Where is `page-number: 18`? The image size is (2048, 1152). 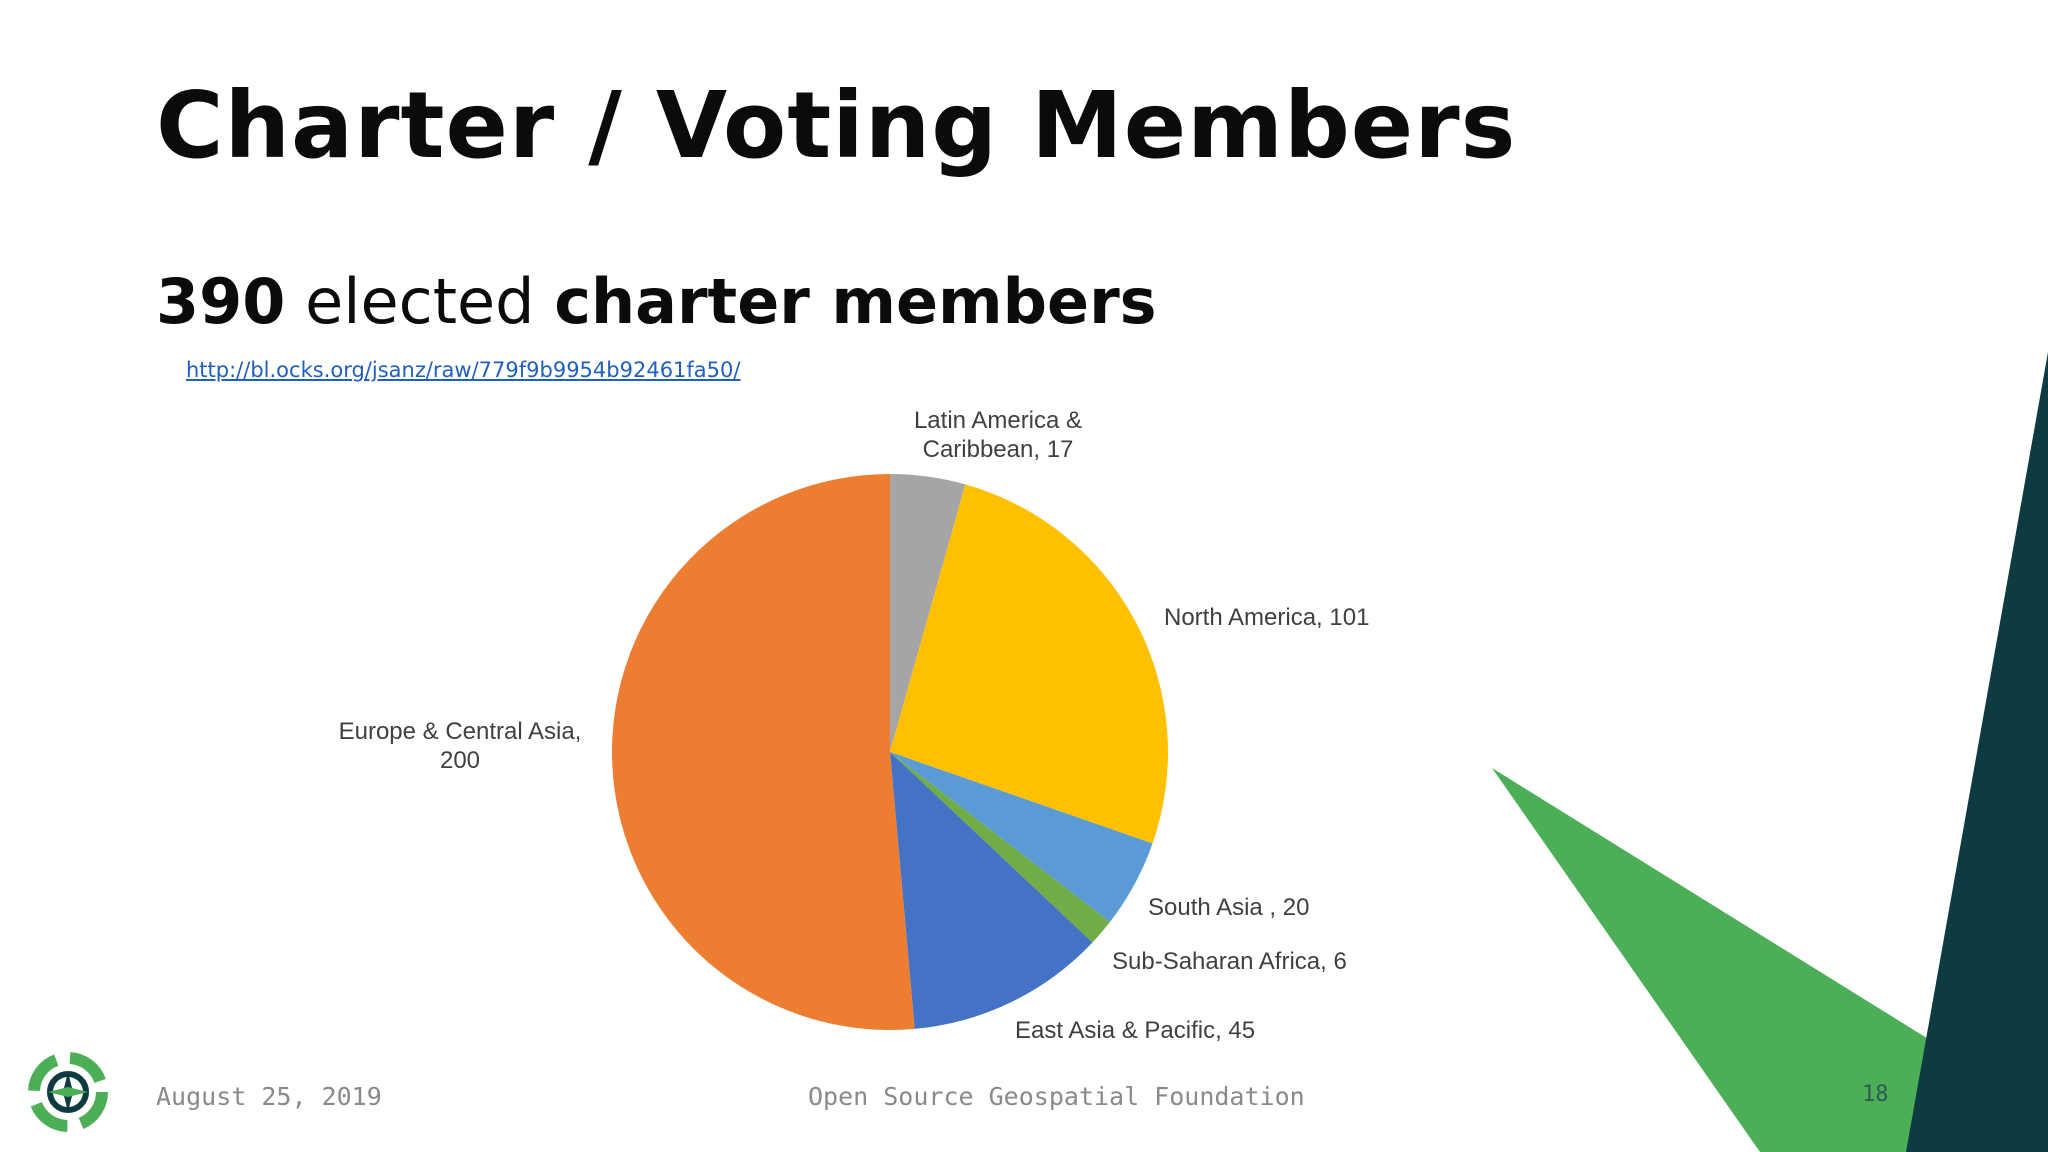 page-number: 18 is located at coordinates (1875, 1094).